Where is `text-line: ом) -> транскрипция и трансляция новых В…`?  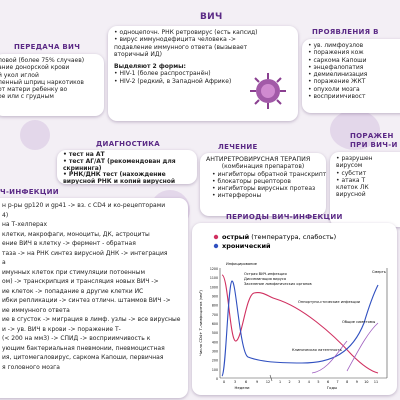 text-line: ом) -> транскрипция и трансляция новых В… is located at coordinates (80, 281).